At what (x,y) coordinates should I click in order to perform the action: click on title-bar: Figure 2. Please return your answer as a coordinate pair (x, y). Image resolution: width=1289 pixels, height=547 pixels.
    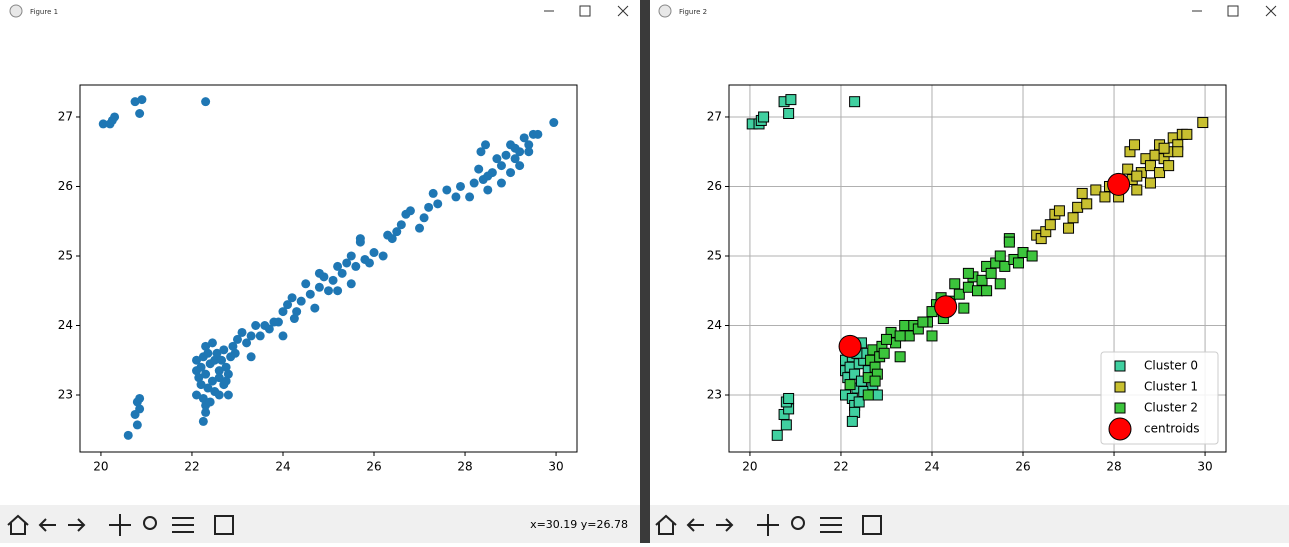
    Looking at the image, I should click on (967, 11).